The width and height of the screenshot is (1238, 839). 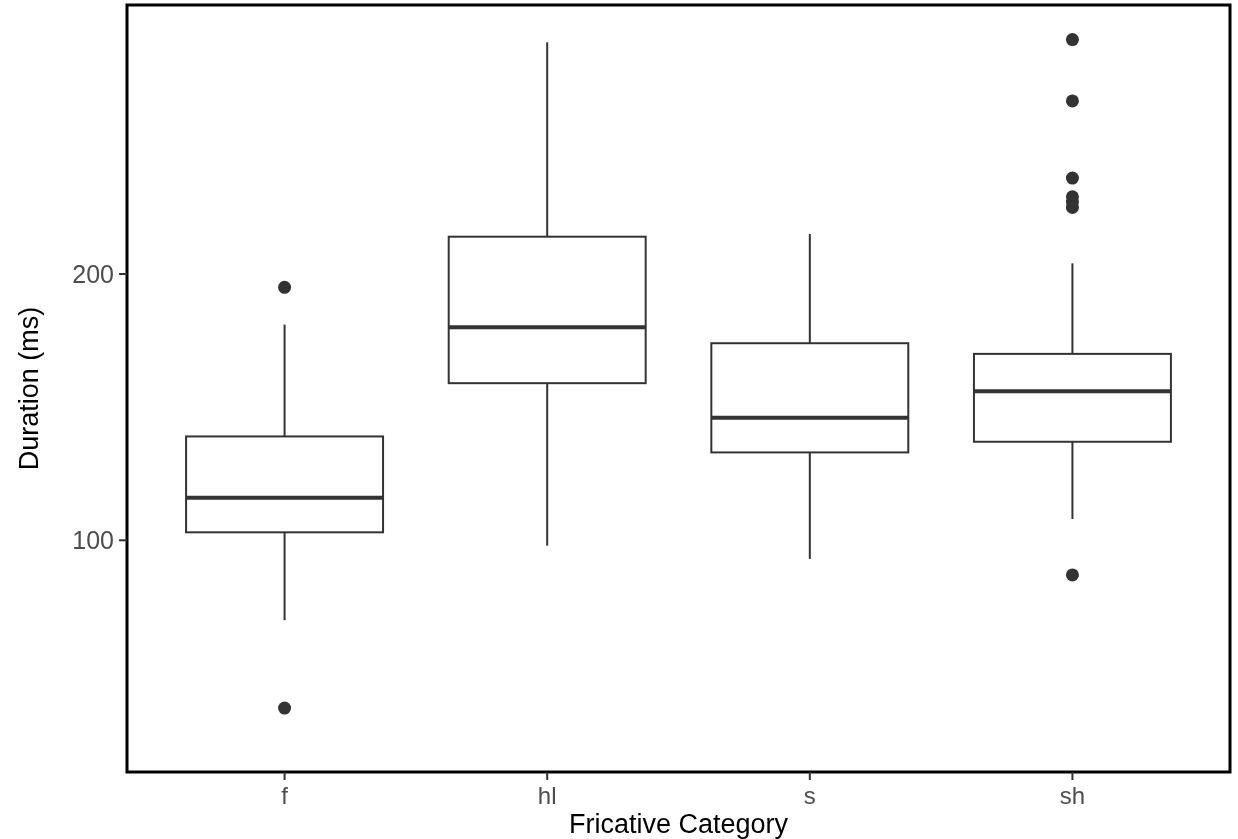 I want to click on x-tick-label: hl, so click(x=547, y=795).